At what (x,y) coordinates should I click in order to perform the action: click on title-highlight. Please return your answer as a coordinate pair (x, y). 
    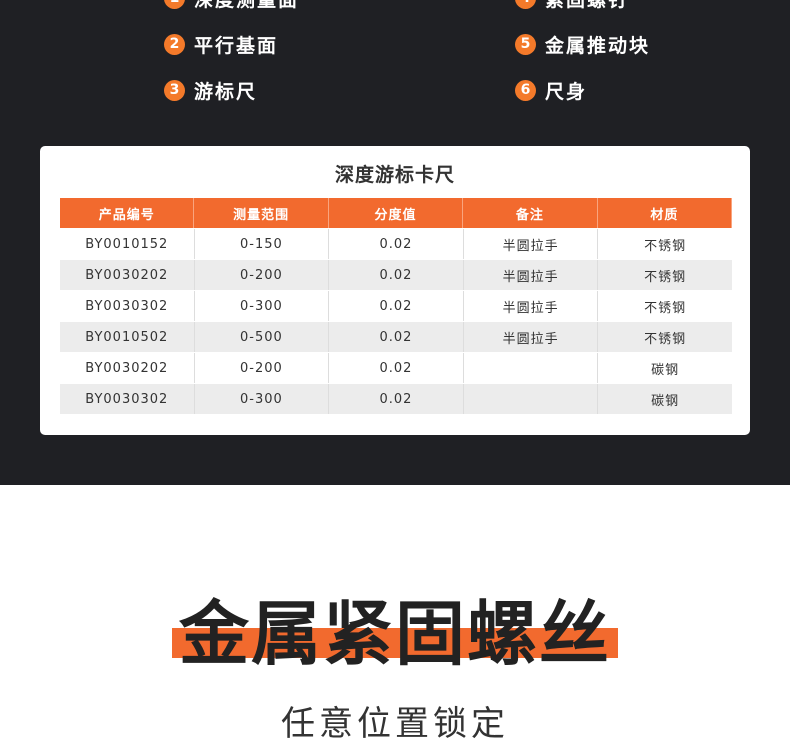
    Looking at the image, I should click on (395, 643).